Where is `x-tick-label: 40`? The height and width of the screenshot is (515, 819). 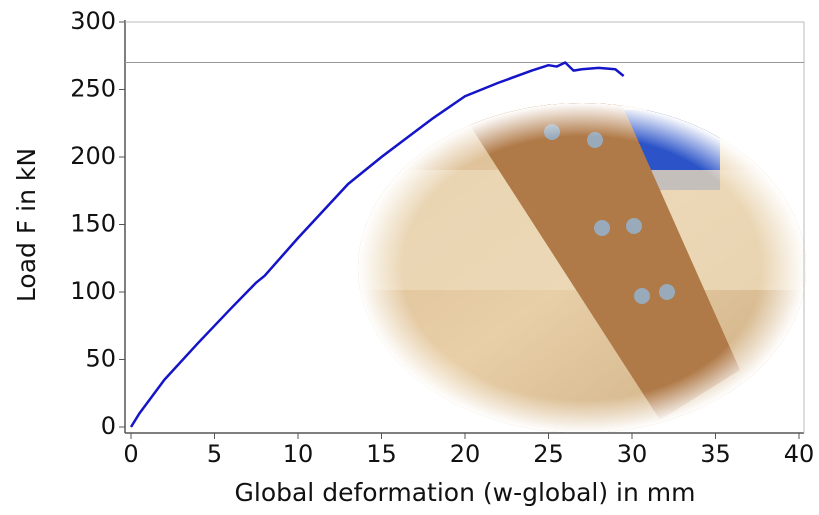
x-tick-label: 40 is located at coordinates (799, 454).